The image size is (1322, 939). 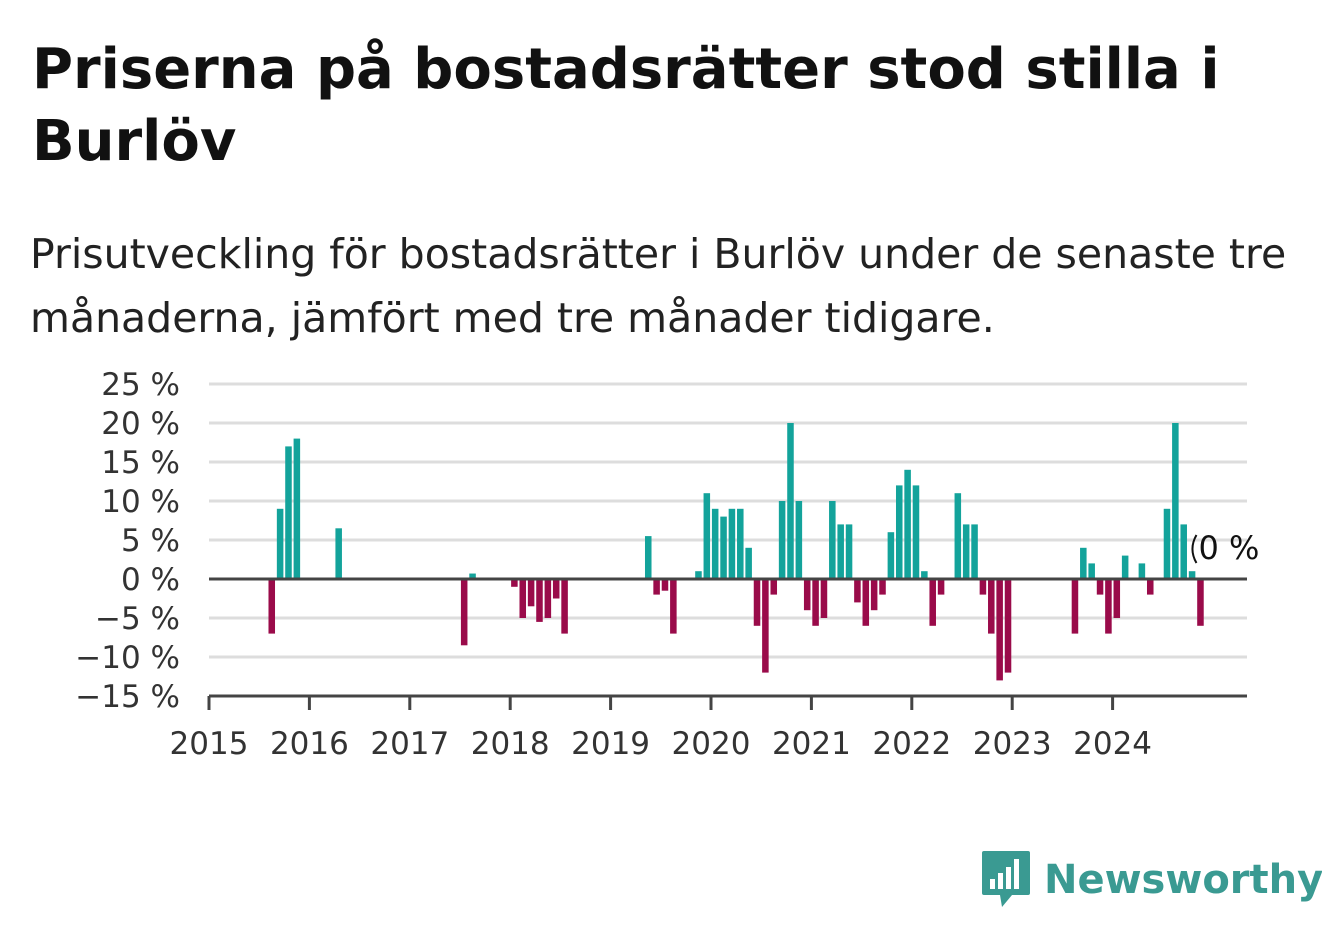 What do you see at coordinates (140, 424) in the screenshot?
I see `y-tick-label: 20 %` at bounding box center [140, 424].